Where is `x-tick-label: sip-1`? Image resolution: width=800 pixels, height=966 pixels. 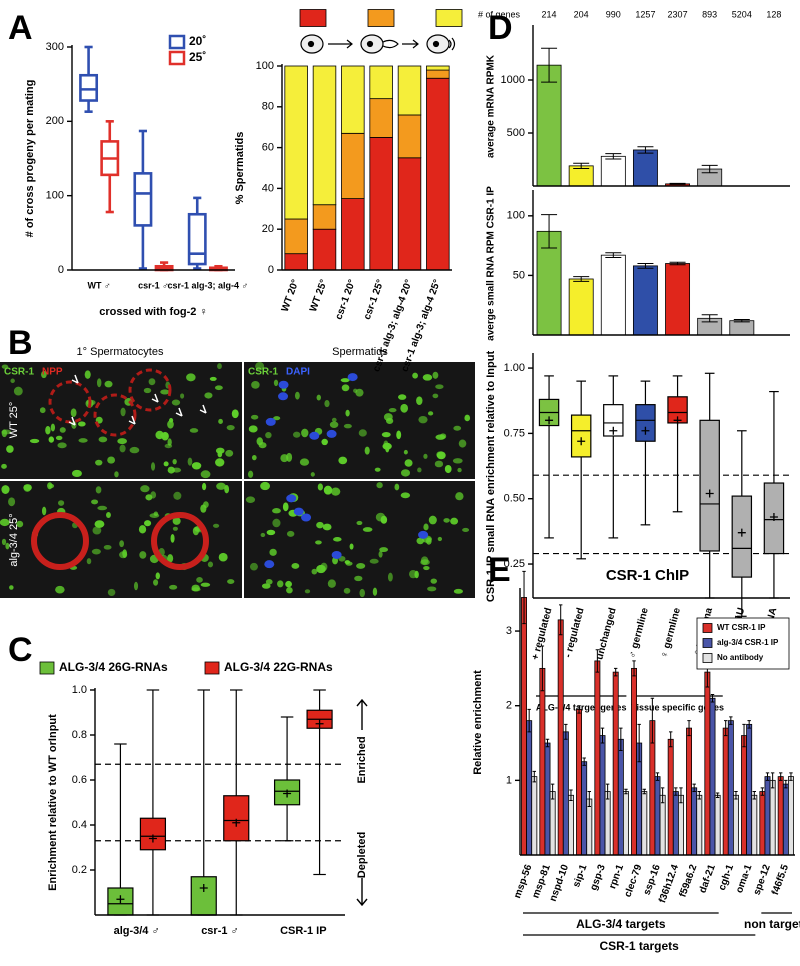
x-tick-label: sip-1 is located at coordinates (580, 876).